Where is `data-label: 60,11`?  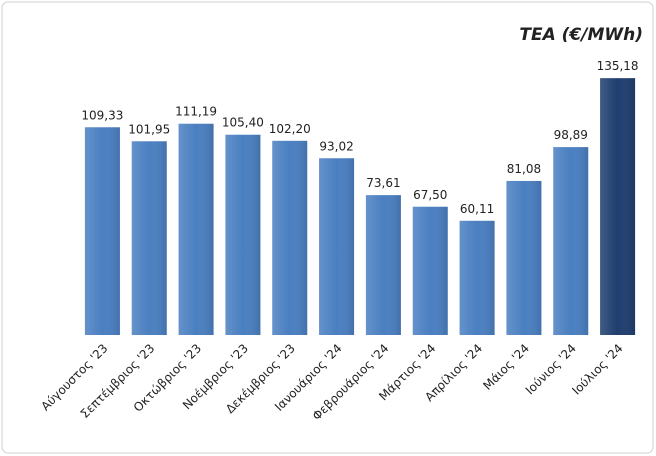
data-label: 60,11 is located at coordinates (477, 209).